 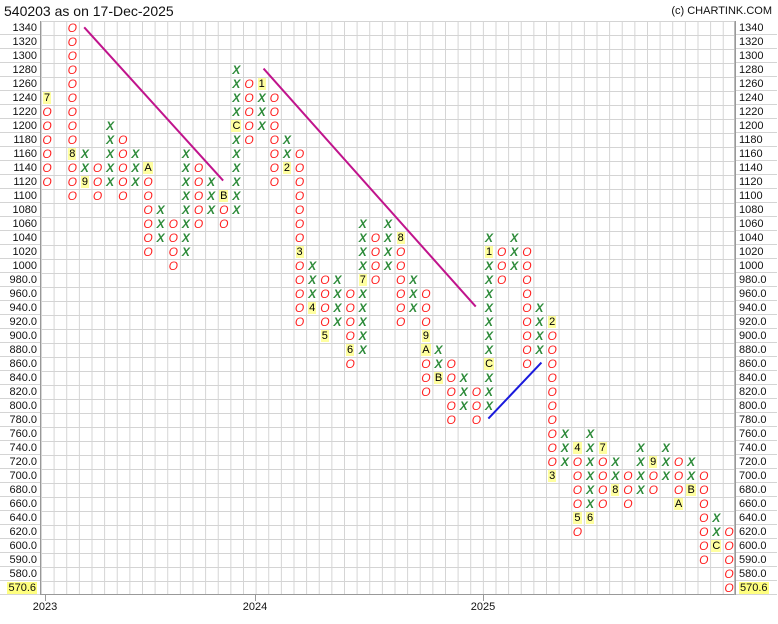 What do you see at coordinates (362, 280) in the screenshot?
I see `month-marker: 7` at bounding box center [362, 280].